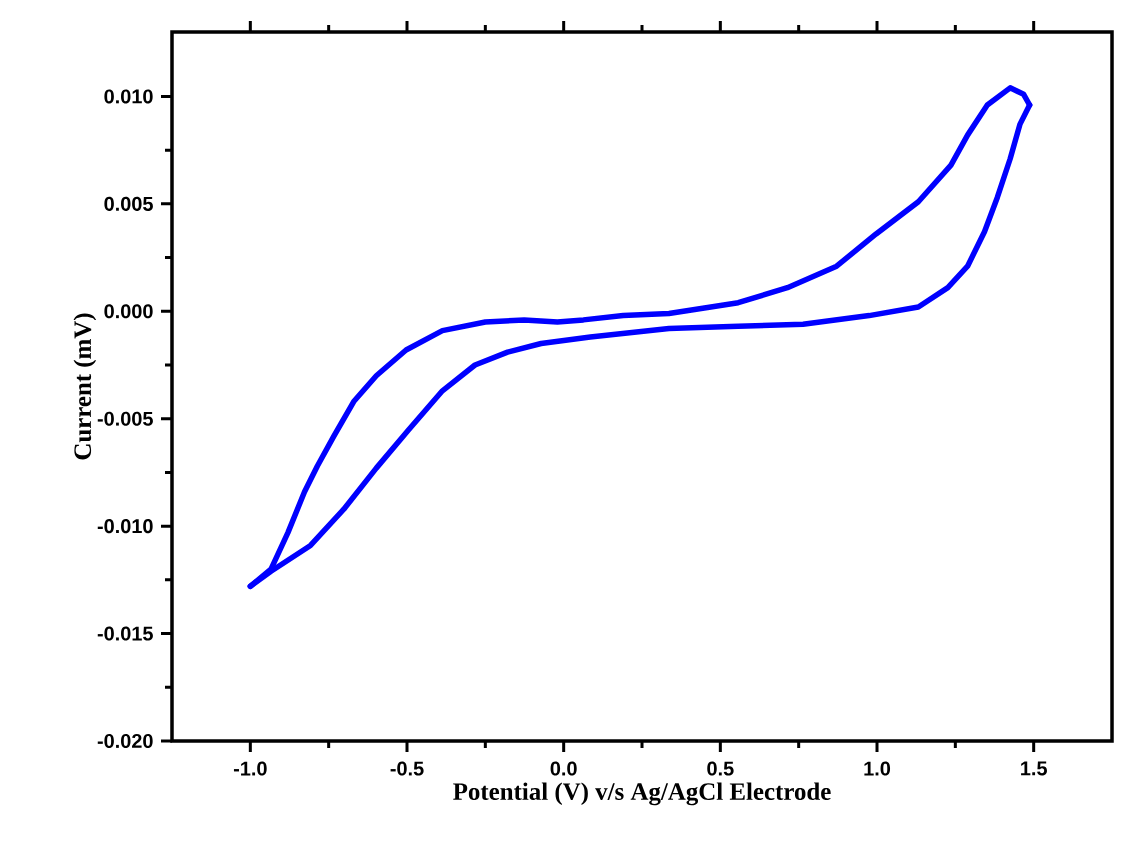  I want to click on x-tick-label: 0.0, so click(563, 768).